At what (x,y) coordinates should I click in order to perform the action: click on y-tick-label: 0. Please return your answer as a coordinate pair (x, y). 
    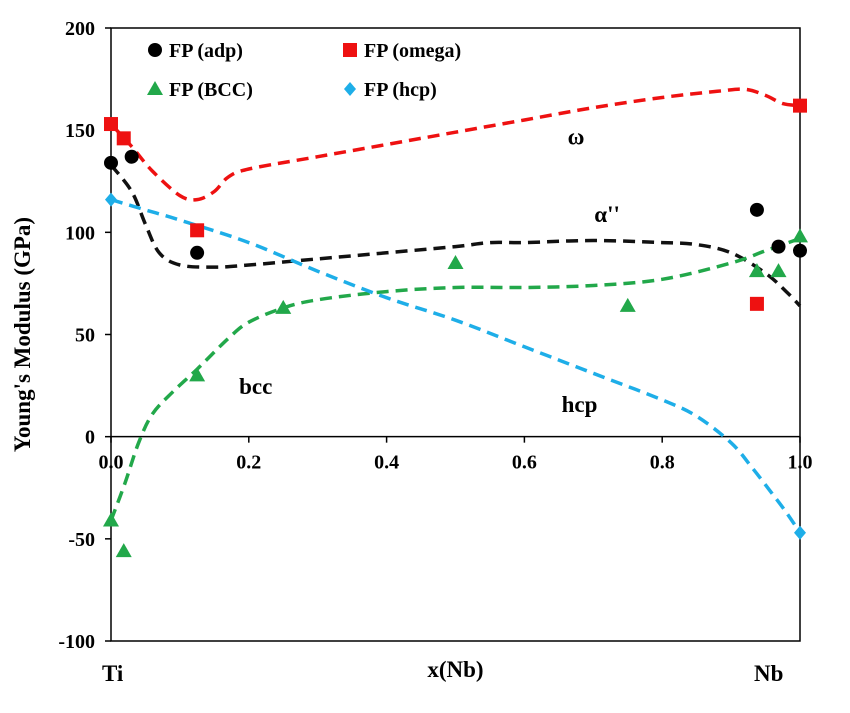
    Looking at the image, I should click on (90, 438).